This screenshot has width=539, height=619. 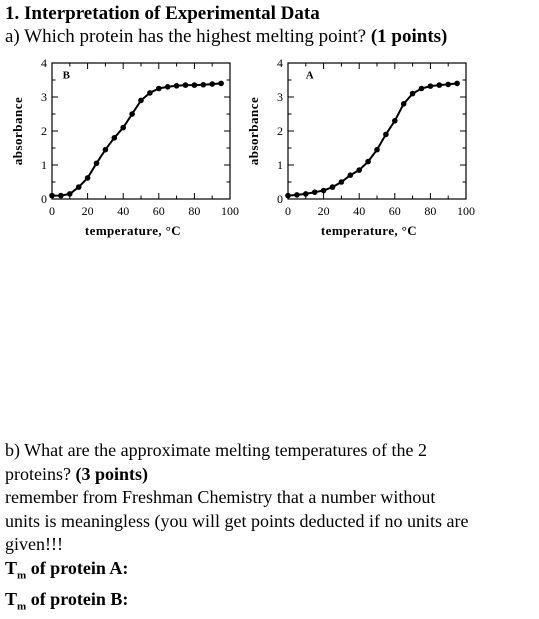 I want to click on tm-protein-b-line: Tm of protein B:, so click(x=270, y=603).